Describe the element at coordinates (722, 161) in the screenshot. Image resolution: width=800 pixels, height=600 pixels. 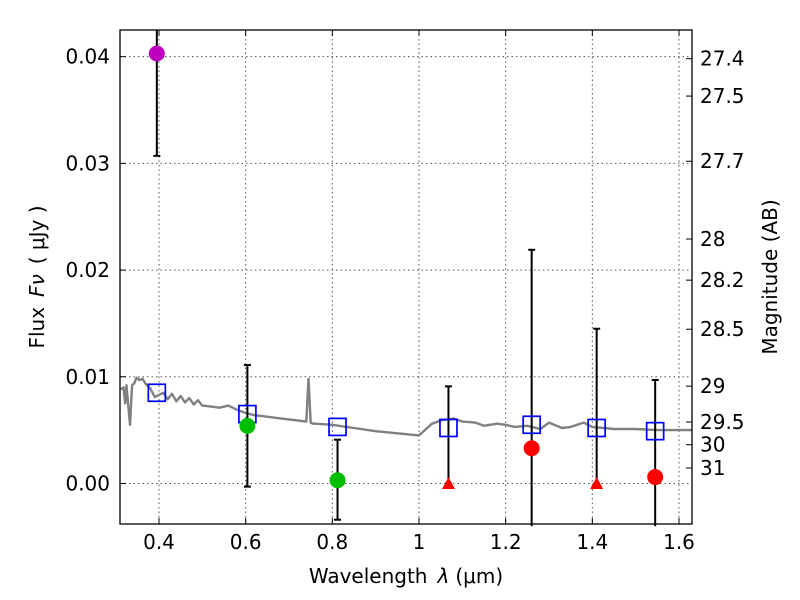
I see `y-right-tick-label: 27.7` at that location.